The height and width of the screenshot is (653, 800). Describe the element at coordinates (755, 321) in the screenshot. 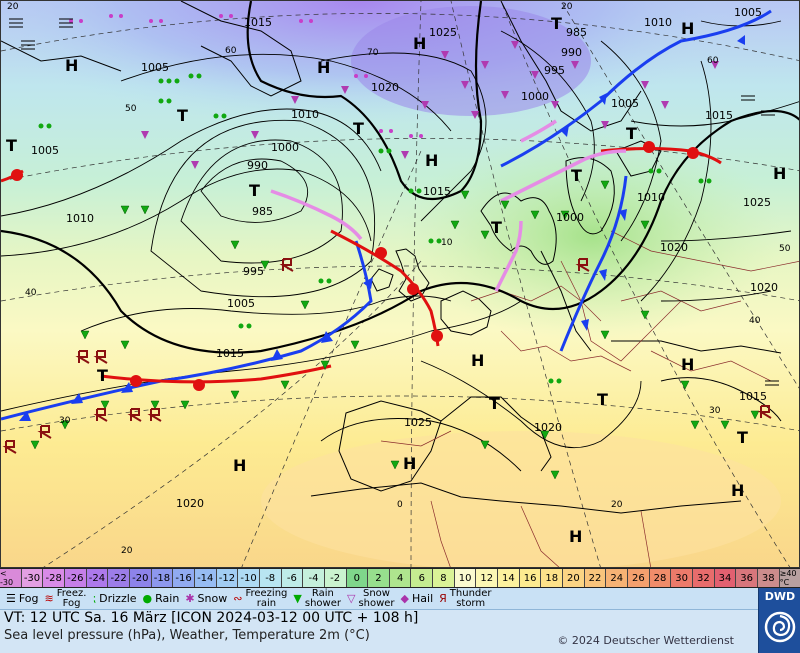

I see `grid-label: 40` at that location.